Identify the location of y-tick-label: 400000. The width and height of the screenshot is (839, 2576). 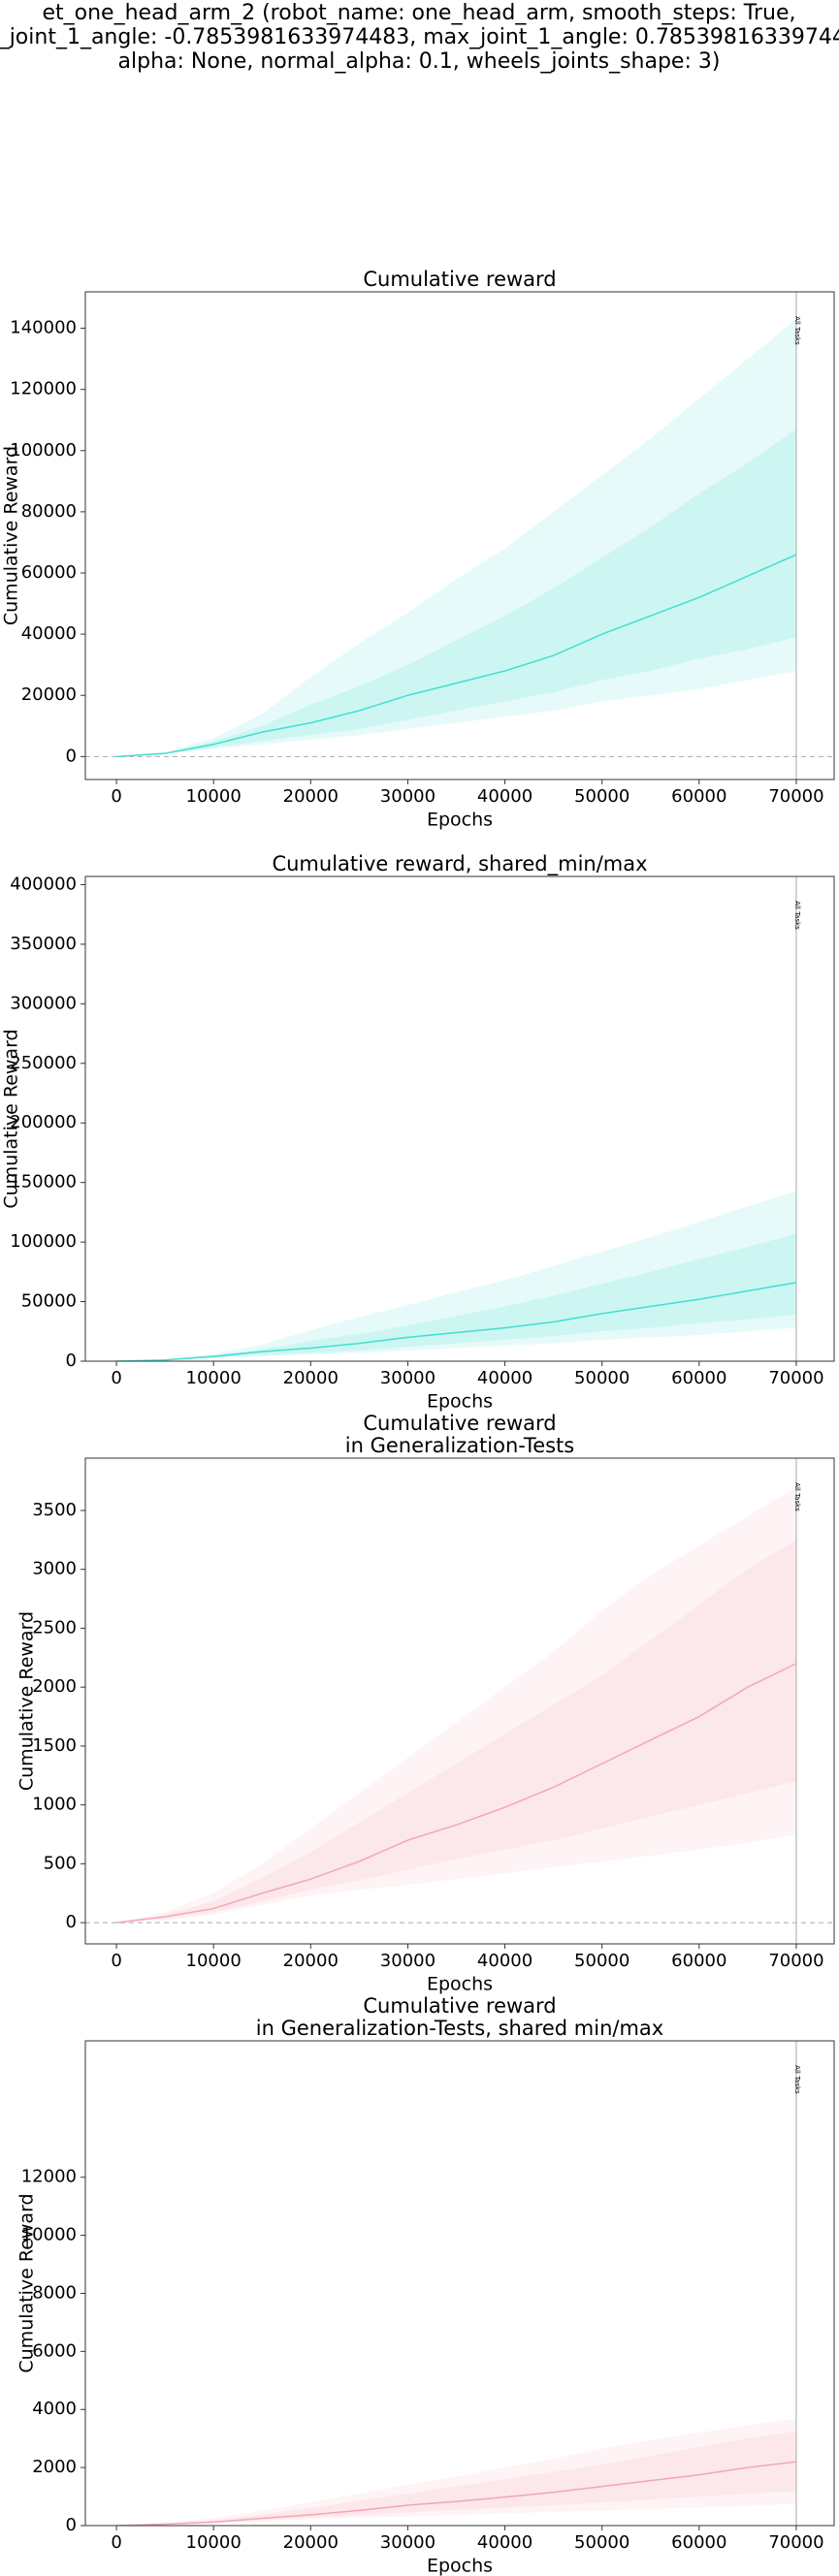
(43, 884).